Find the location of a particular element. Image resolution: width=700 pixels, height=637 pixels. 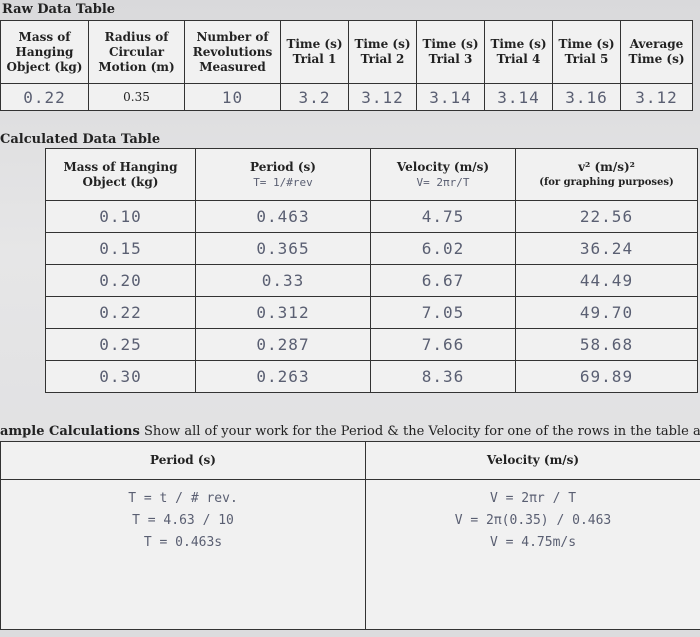

data-cell: 22.56 is located at coordinates (606, 216).